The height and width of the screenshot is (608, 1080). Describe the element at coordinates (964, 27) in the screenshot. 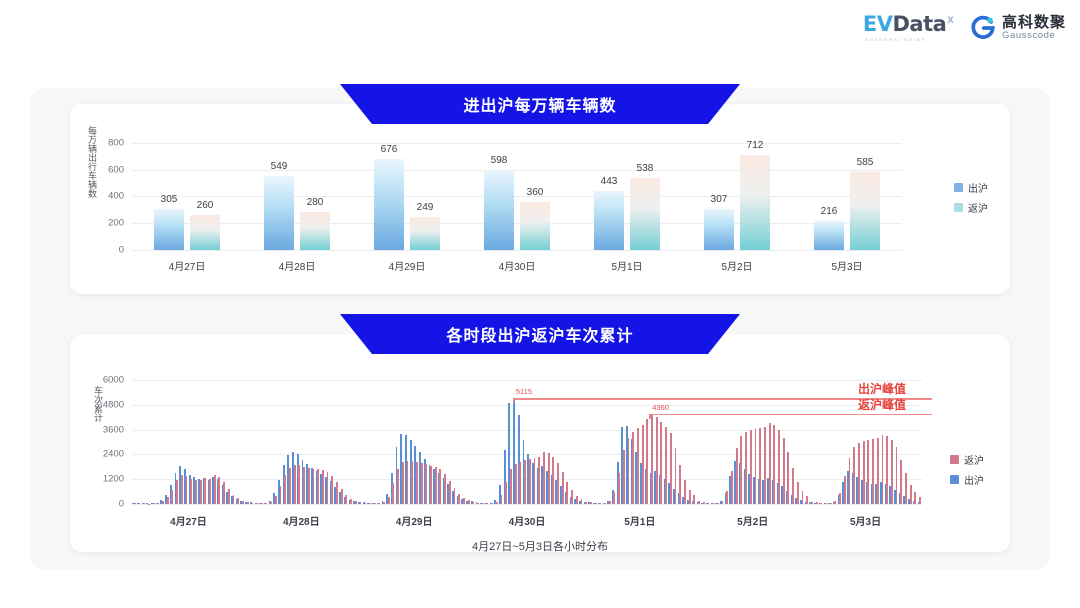

I see `logo-bar: EVData x SHANGHAI CHINA 高科数聚 Gausscode` at that location.